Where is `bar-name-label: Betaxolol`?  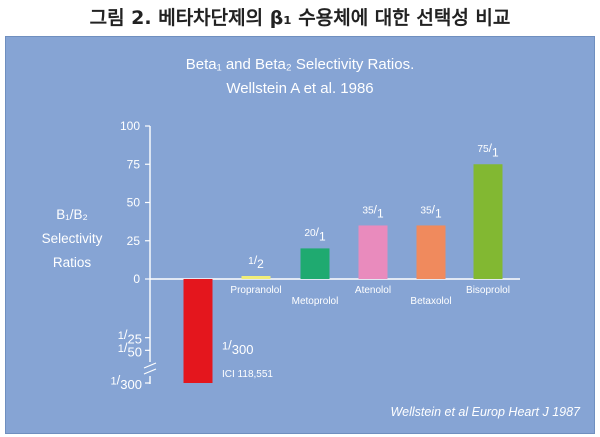 bar-name-label: Betaxolol is located at coordinates (430, 301).